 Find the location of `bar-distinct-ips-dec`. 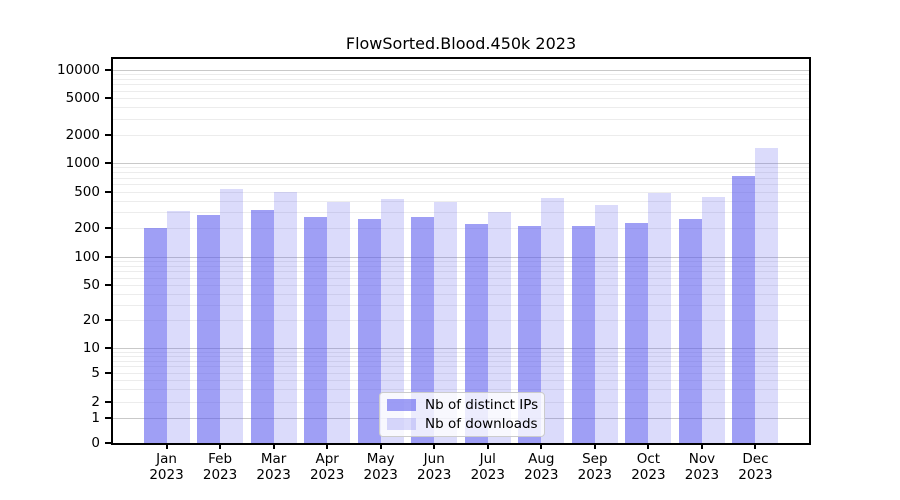

bar-distinct-ips-dec is located at coordinates (744, 309).